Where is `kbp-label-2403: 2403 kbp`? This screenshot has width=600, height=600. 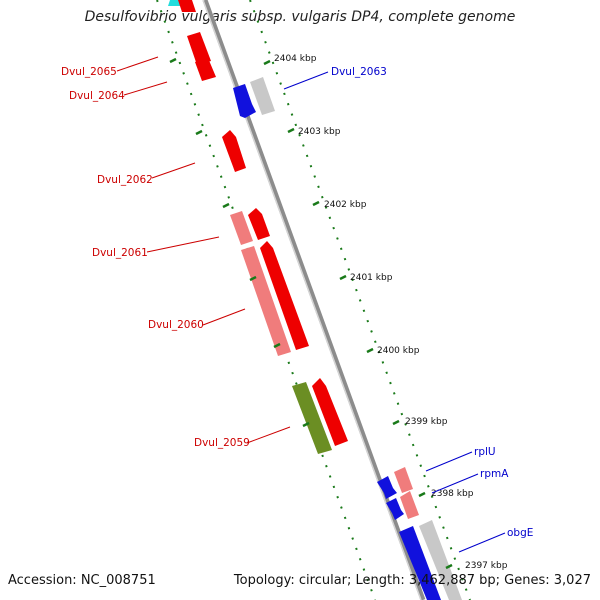
kbp-label-2403: 2403 kbp is located at coordinates (319, 132).